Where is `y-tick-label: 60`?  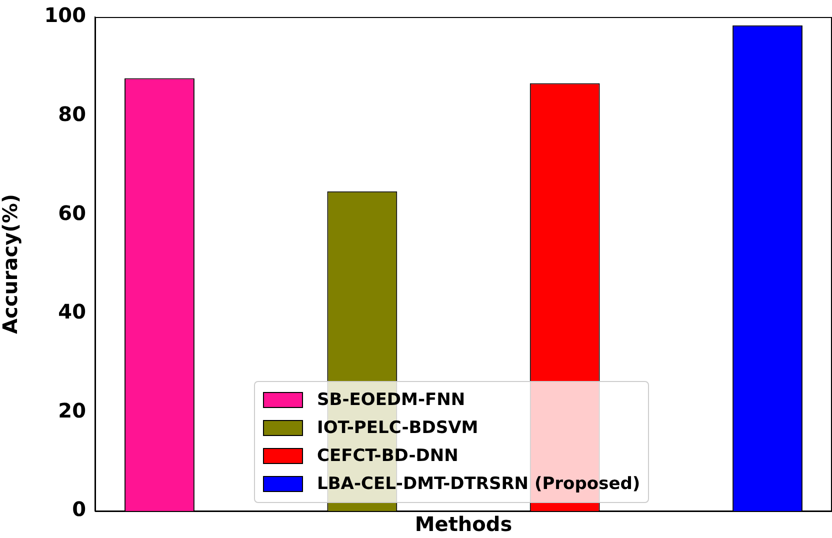 y-tick-label: 60 is located at coordinates (72, 212).